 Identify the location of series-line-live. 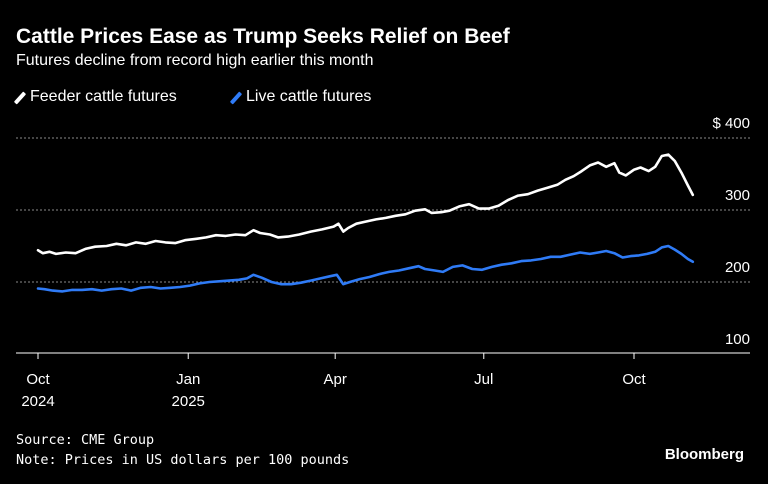
(365, 268).